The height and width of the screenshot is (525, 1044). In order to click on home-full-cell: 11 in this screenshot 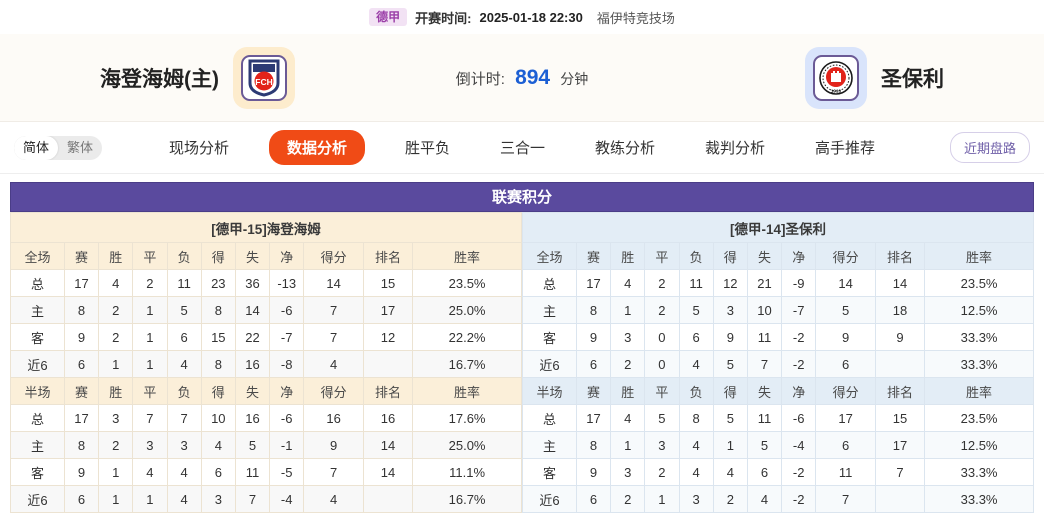, I will do `click(184, 283)`.